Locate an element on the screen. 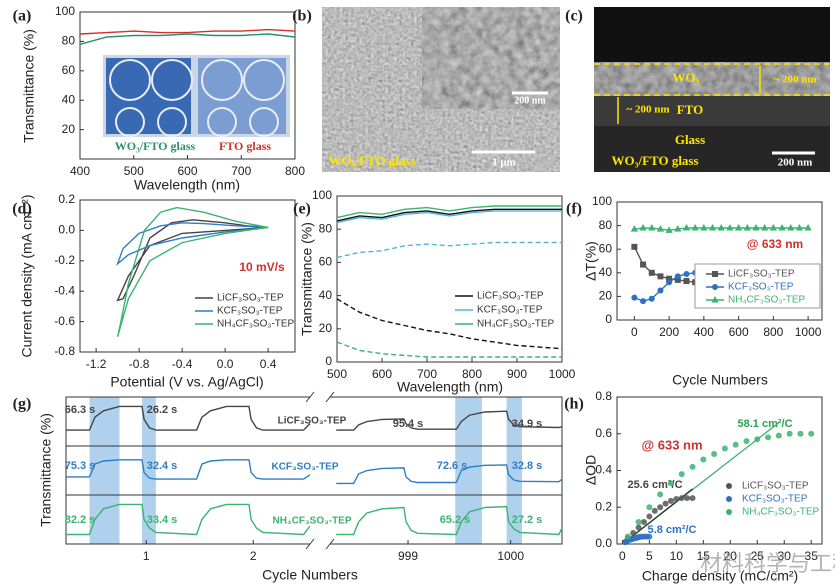 The image size is (835, 588). y-tick-label: 20 is located at coordinates (69, 129).